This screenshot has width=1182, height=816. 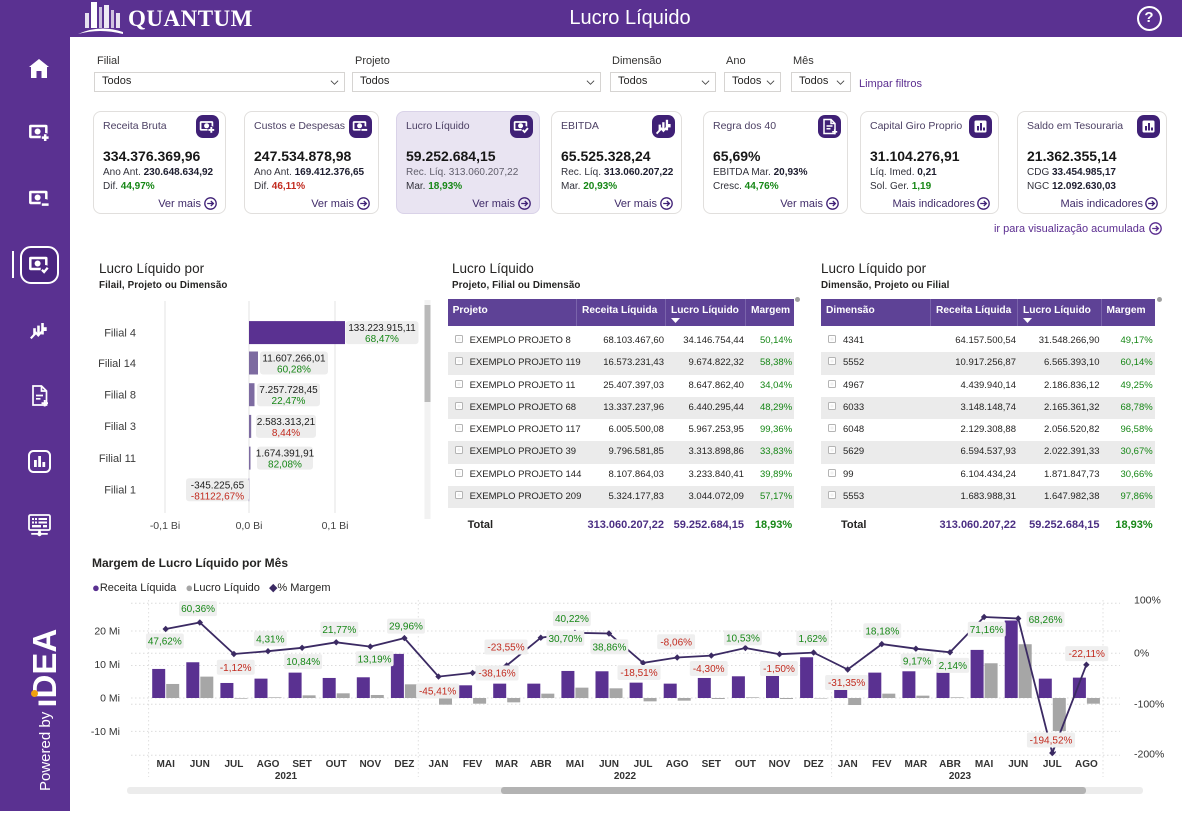 I want to click on svg-text: -1,12%, so click(x=236, y=668).